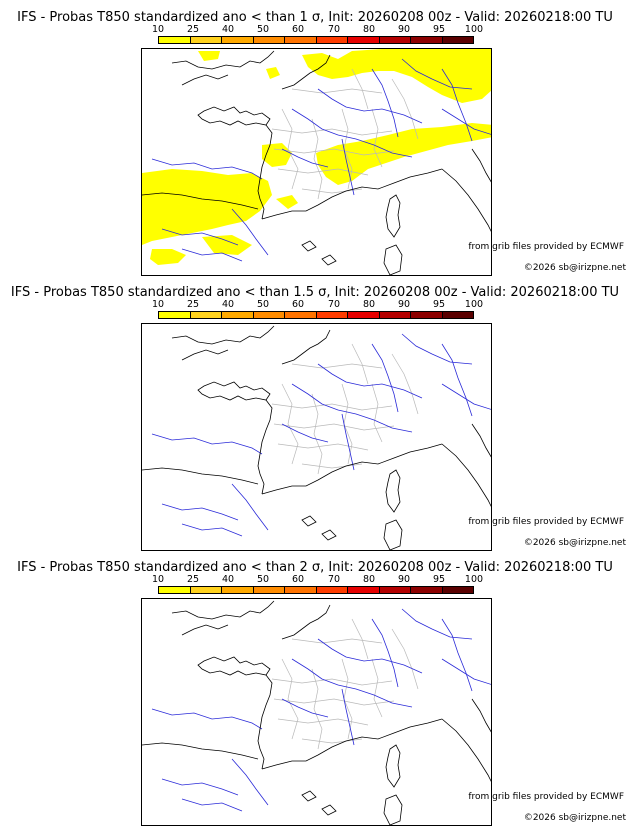 This screenshot has height=828, width=630. I want to click on rivers, so click(321, 435).